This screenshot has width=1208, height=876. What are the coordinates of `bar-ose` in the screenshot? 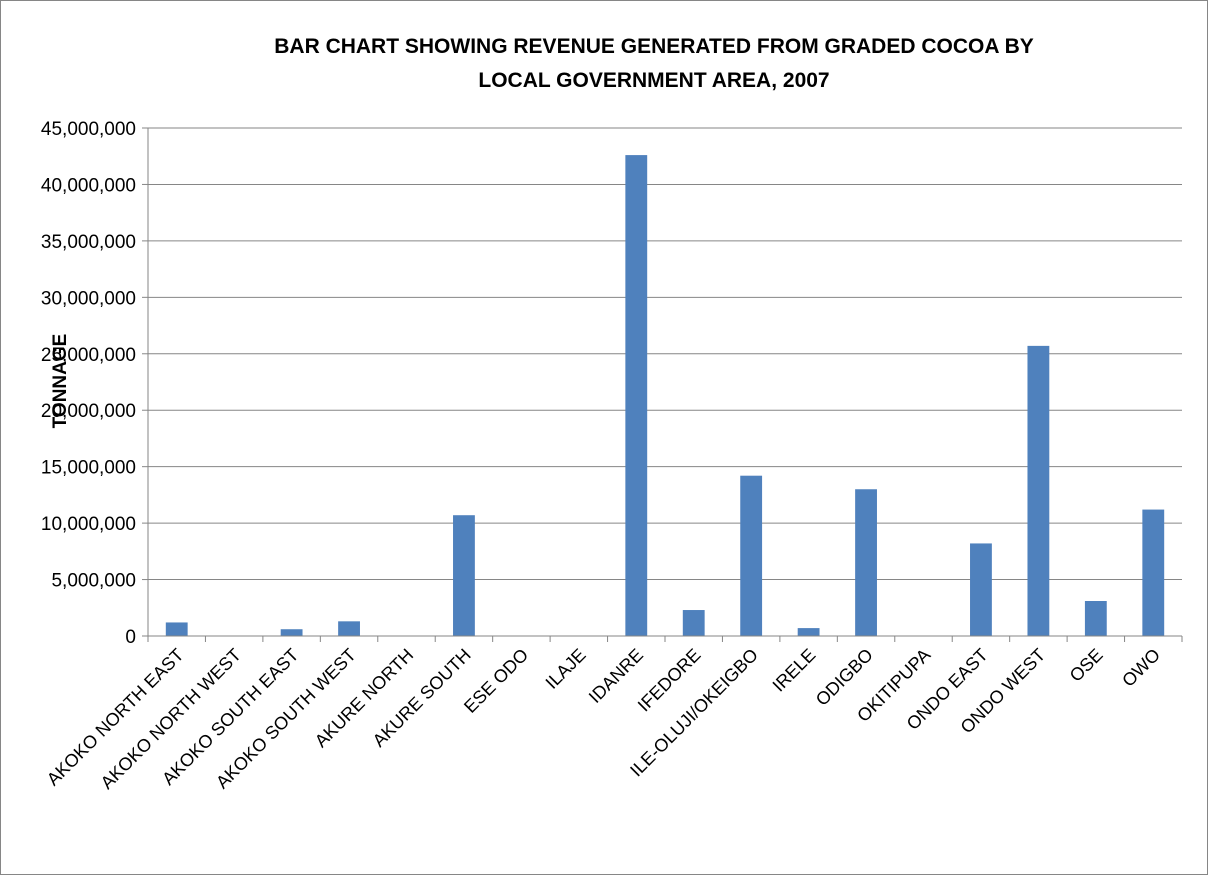 It's located at (1095, 618).